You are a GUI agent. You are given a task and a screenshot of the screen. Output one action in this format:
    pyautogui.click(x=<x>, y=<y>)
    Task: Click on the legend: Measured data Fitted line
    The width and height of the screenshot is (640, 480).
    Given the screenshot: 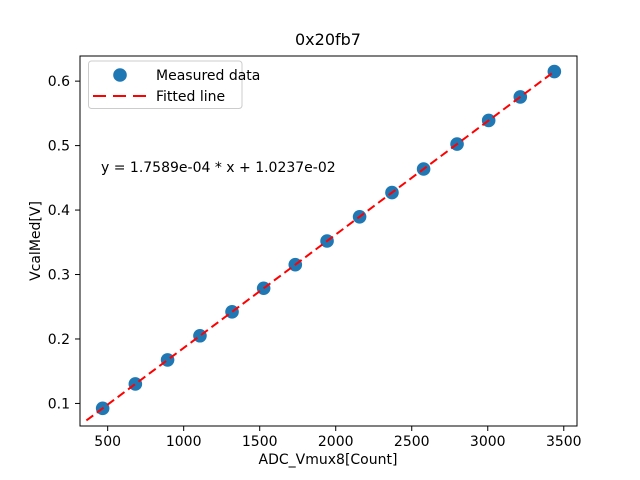 What is the action you would take?
    pyautogui.click(x=174, y=84)
    